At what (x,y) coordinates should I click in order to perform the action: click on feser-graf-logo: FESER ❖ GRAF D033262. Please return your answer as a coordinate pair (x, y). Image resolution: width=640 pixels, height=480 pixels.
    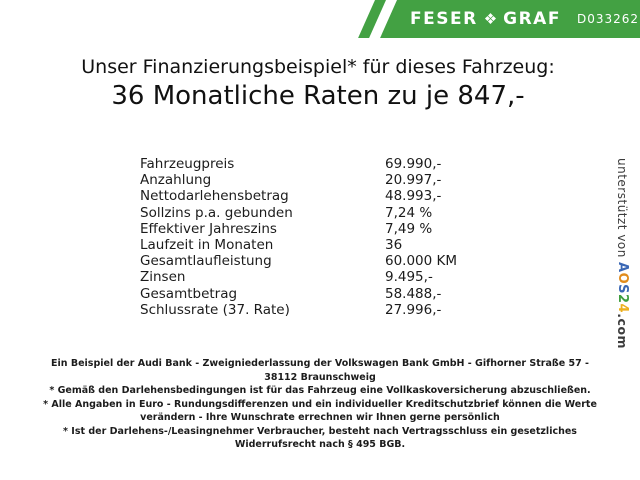
    Looking at the image, I should click on (524, 19).